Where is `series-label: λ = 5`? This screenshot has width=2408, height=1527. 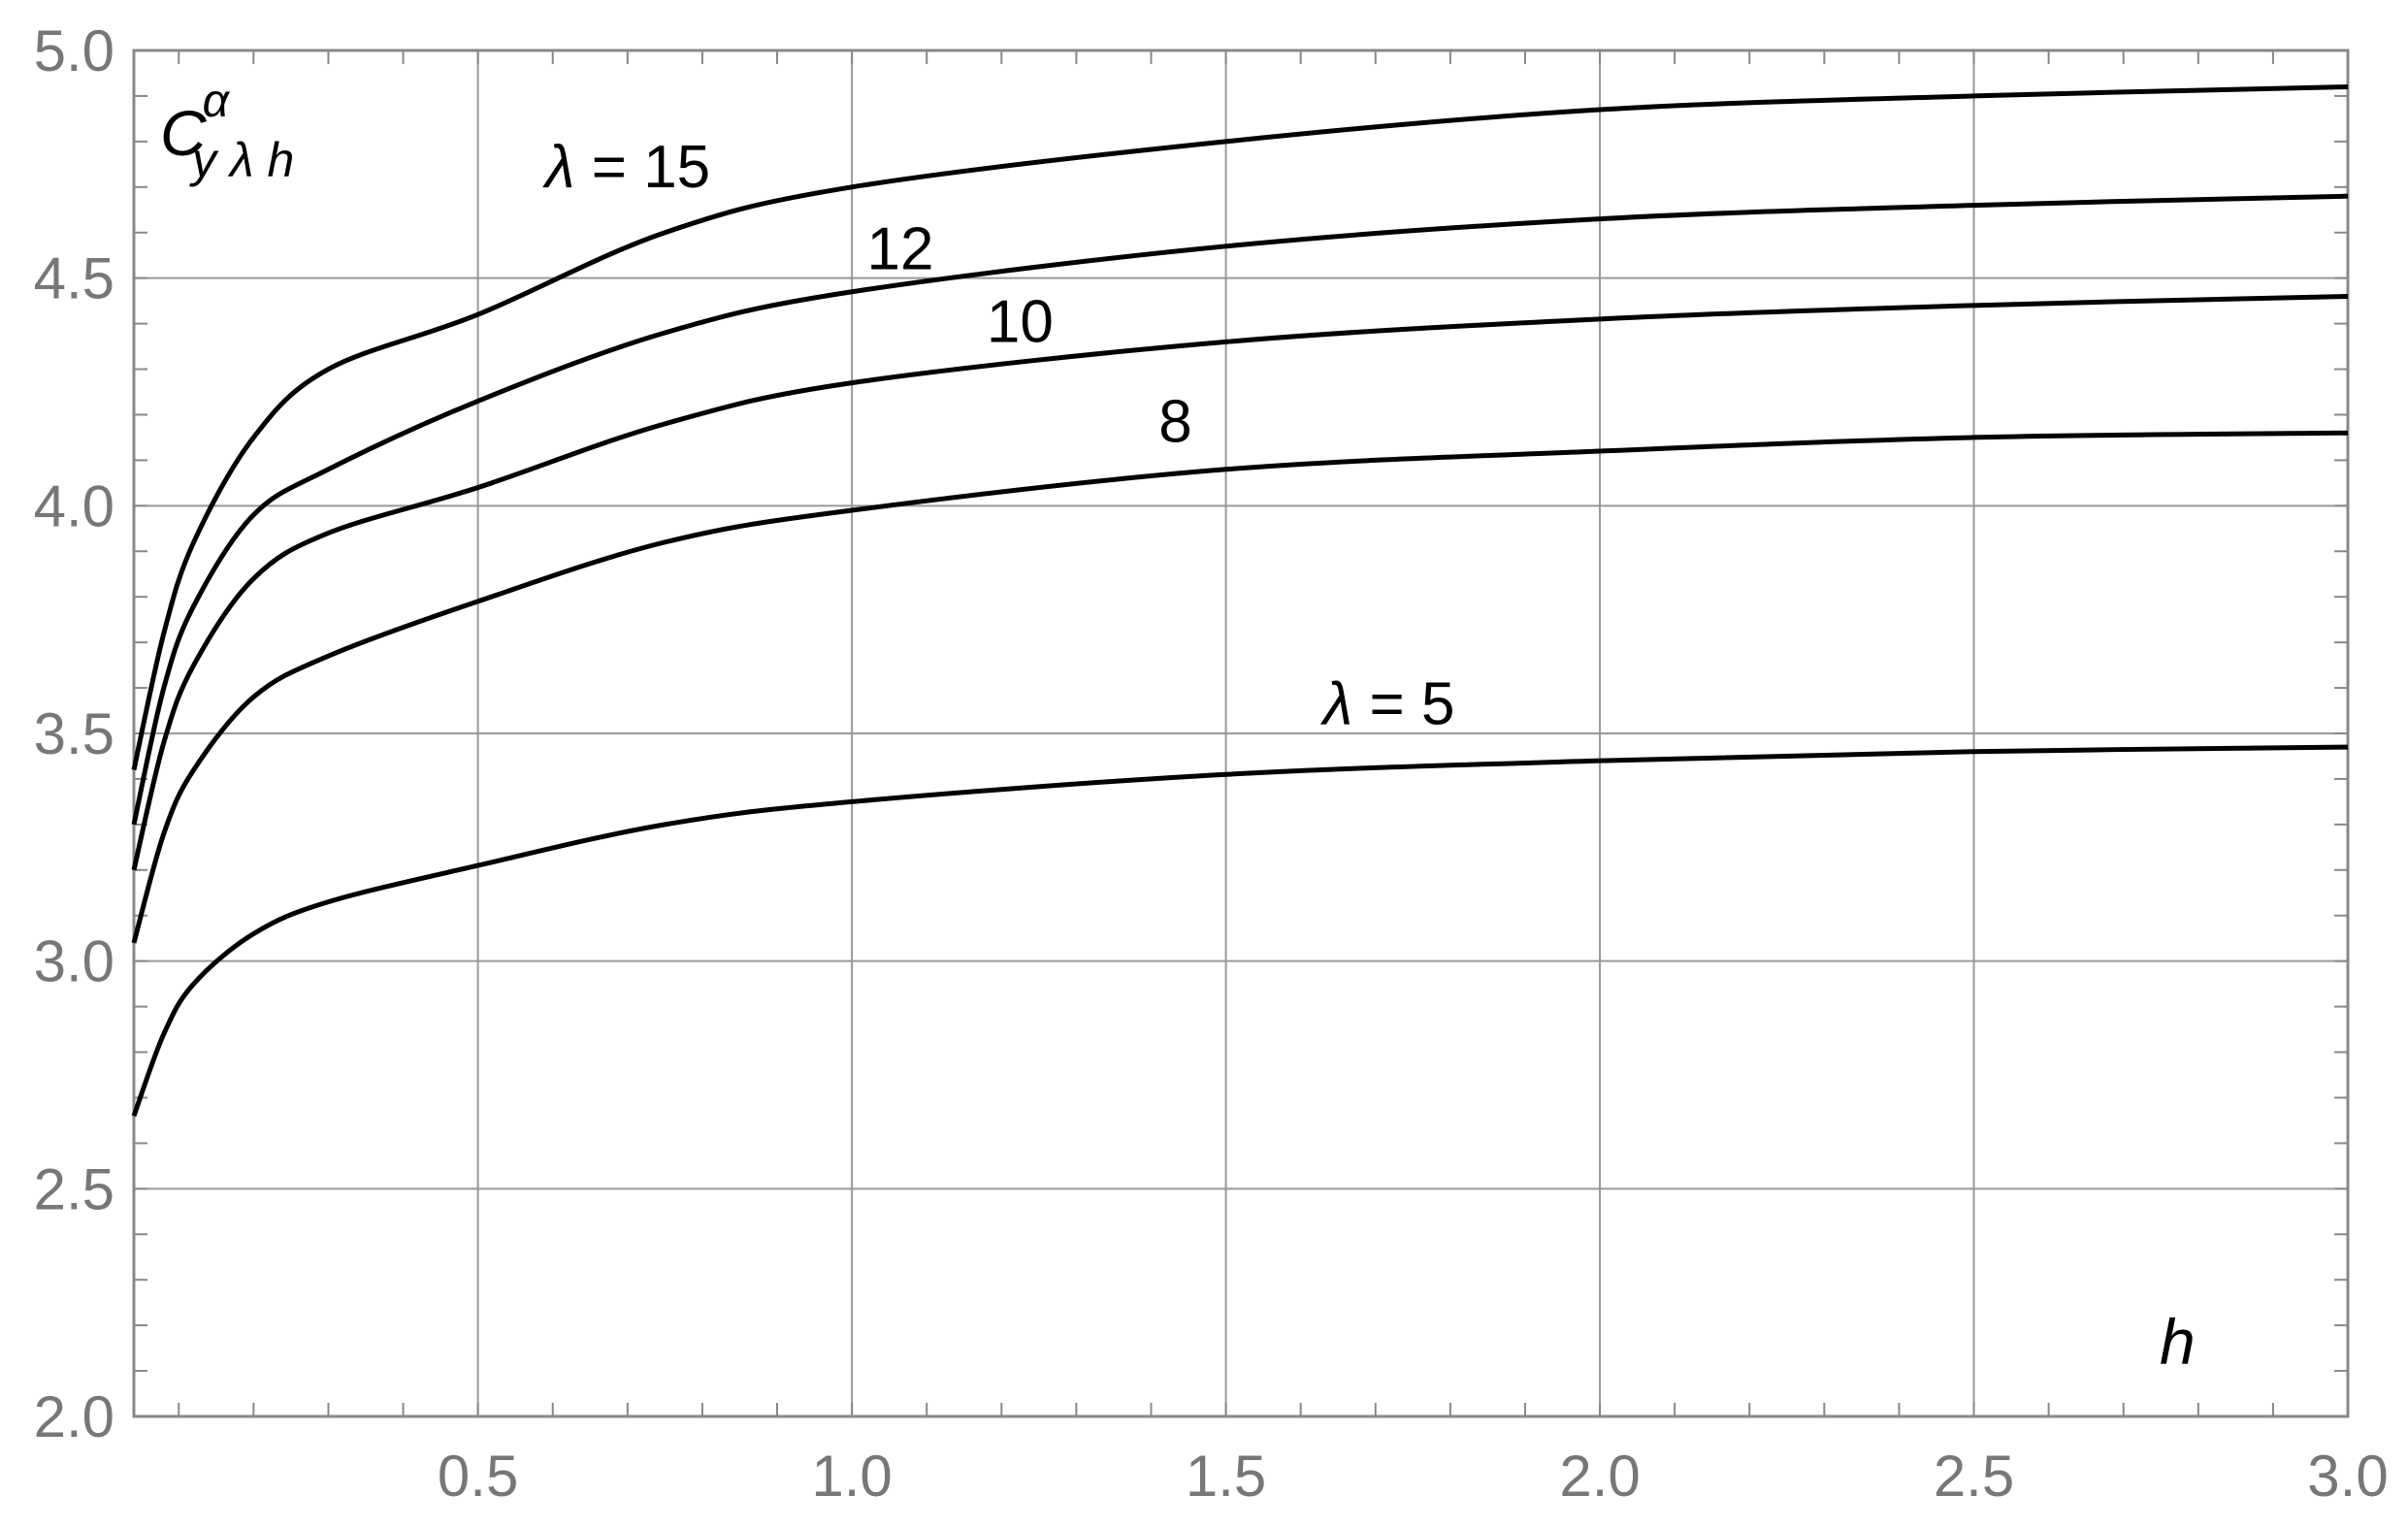 series-label: λ = 5 is located at coordinates (1387, 704).